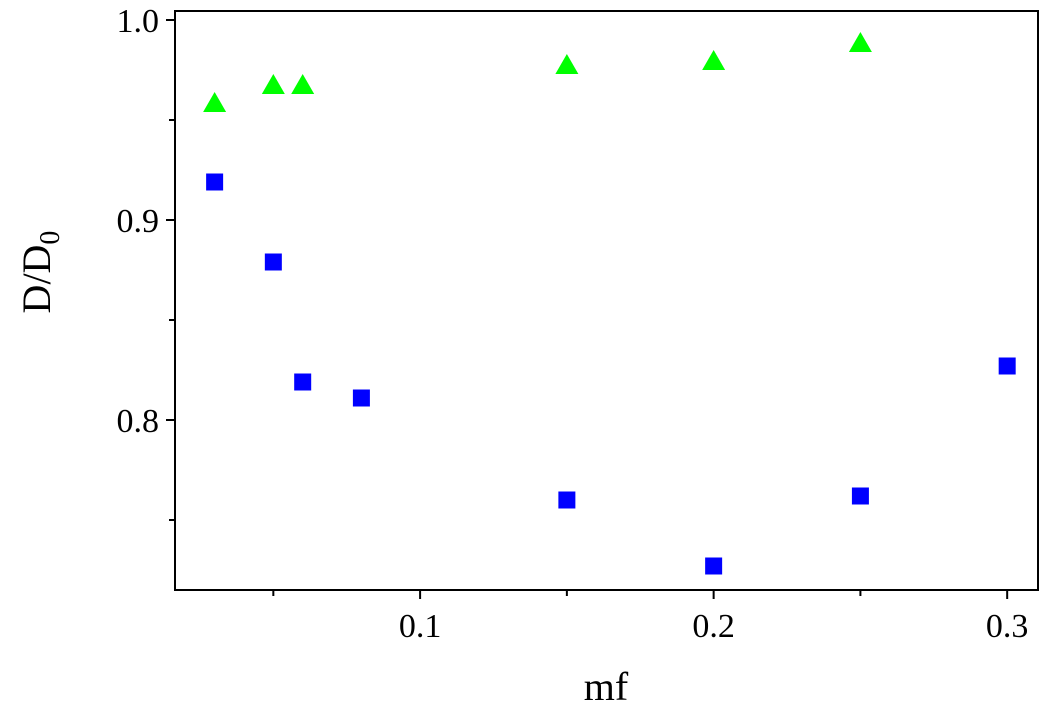 This screenshot has height=707, width=1043. Describe the element at coordinates (420, 626) in the screenshot. I see `x-tick-label: 0.1` at that location.